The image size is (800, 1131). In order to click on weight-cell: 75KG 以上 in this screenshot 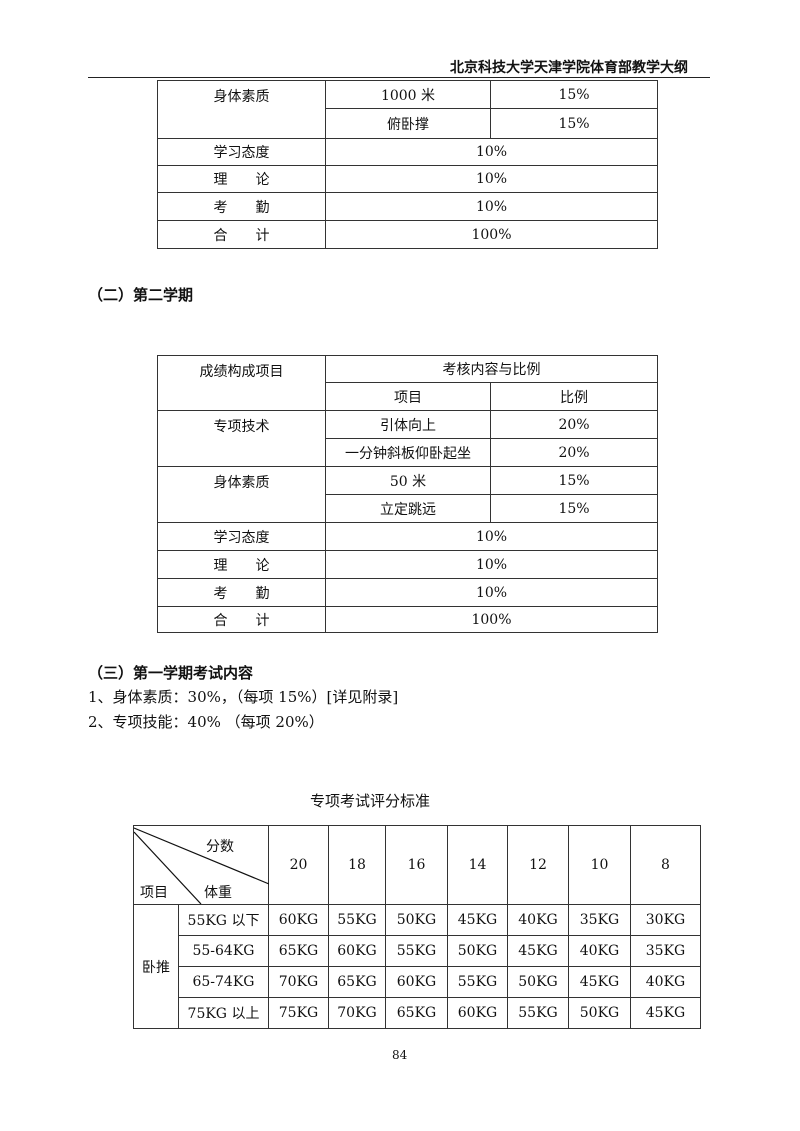, I will do `click(223, 1013)`.